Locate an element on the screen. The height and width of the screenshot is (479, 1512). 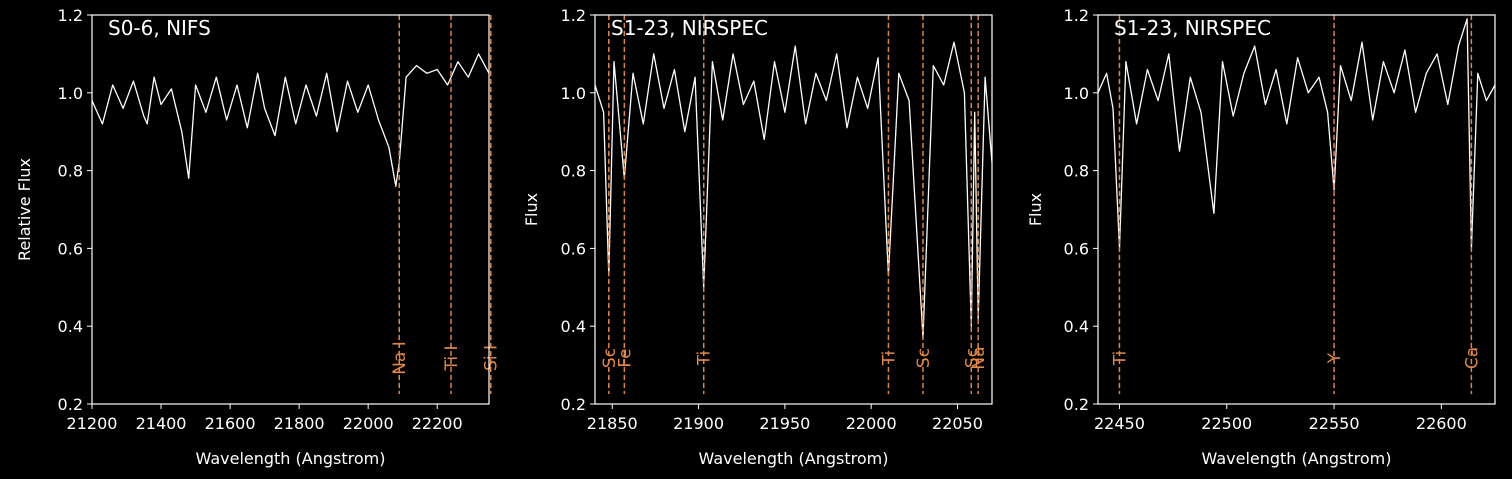
line-marker-label: Na I is located at coordinates (400, 358).